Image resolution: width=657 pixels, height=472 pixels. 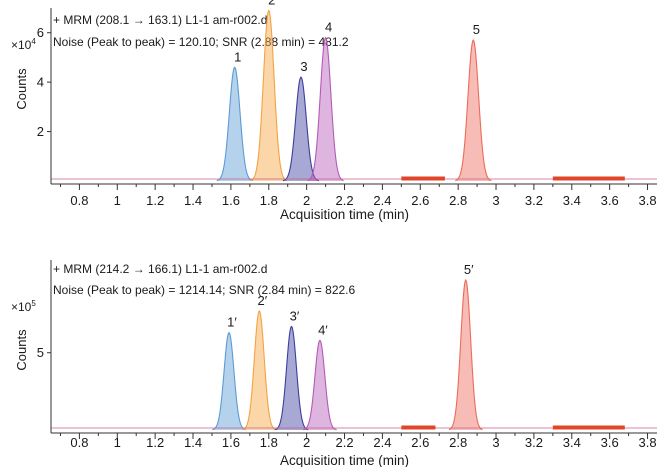 I want to click on peak-label: 4, so click(x=328, y=27).